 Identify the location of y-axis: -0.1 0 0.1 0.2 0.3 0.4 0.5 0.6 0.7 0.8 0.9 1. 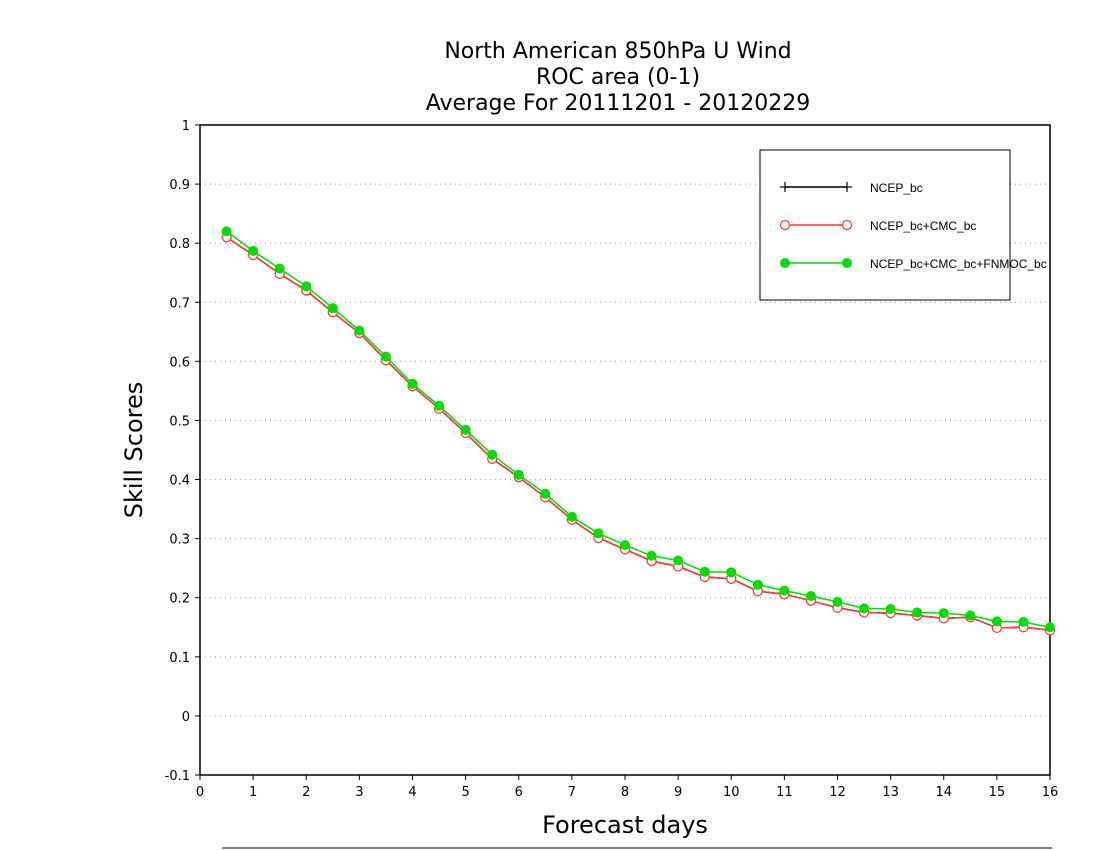
(182, 451).